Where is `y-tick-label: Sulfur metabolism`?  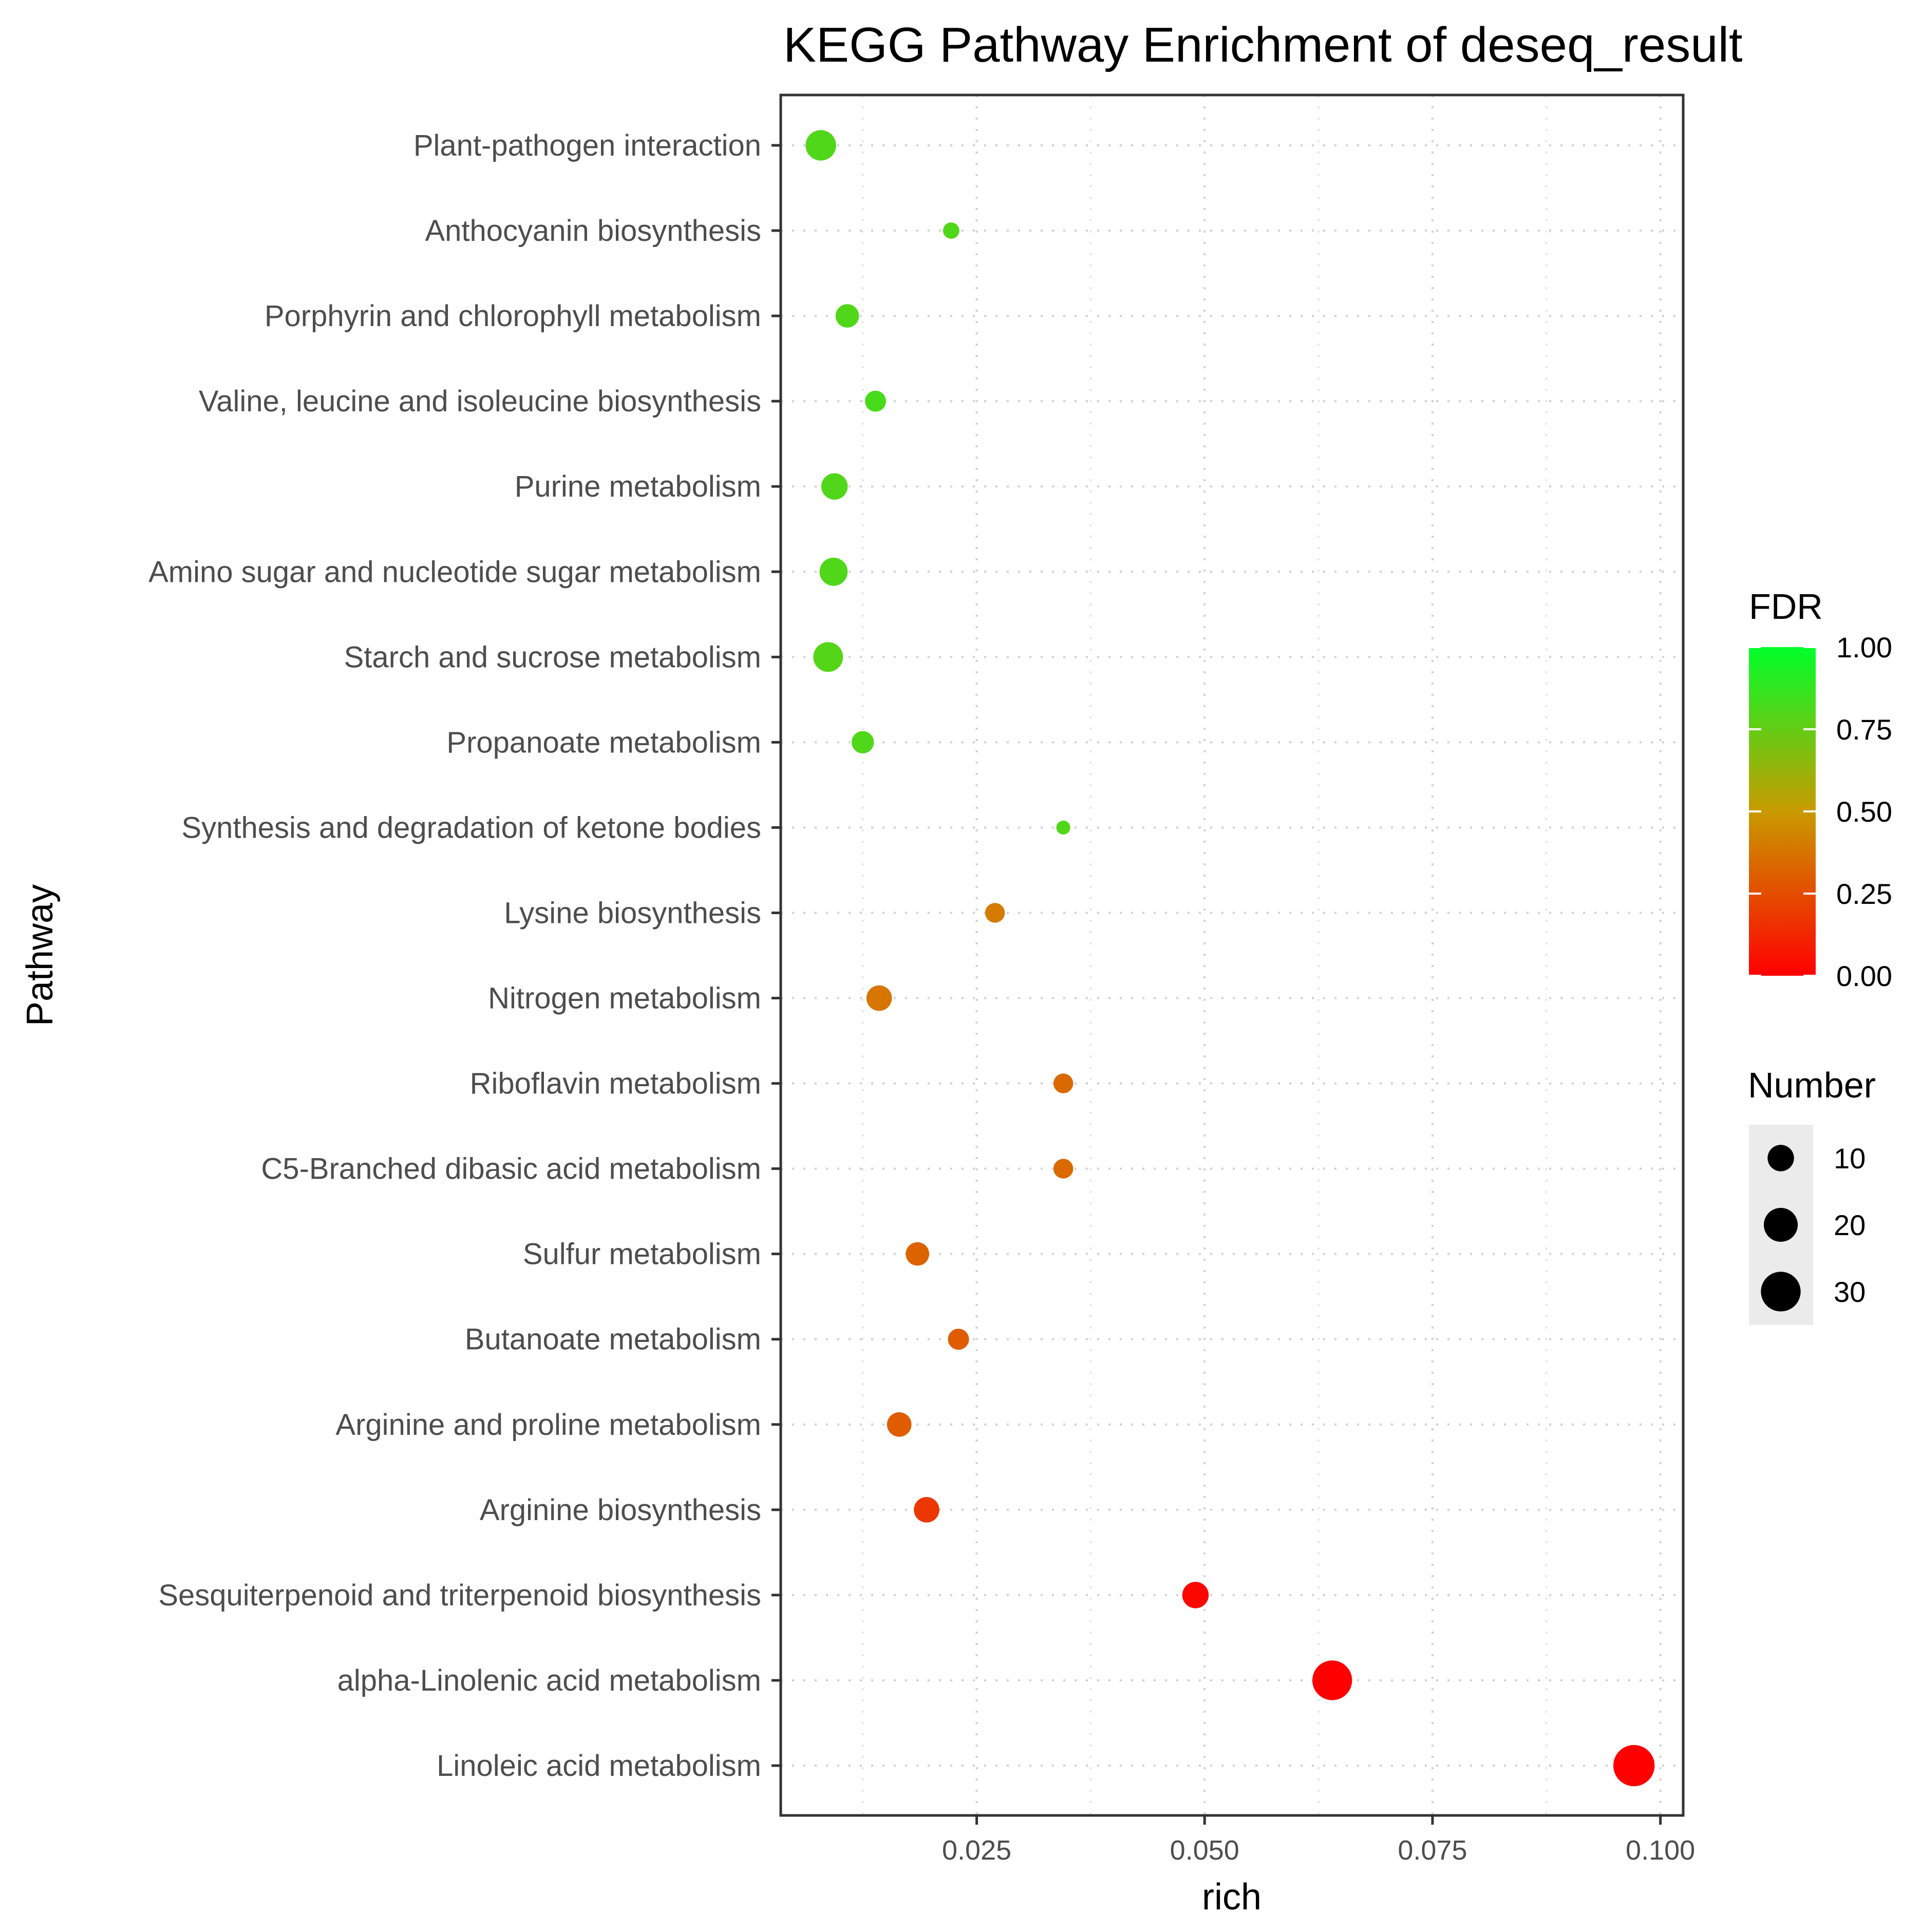
y-tick-label: Sulfur metabolism is located at coordinates (642, 1255).